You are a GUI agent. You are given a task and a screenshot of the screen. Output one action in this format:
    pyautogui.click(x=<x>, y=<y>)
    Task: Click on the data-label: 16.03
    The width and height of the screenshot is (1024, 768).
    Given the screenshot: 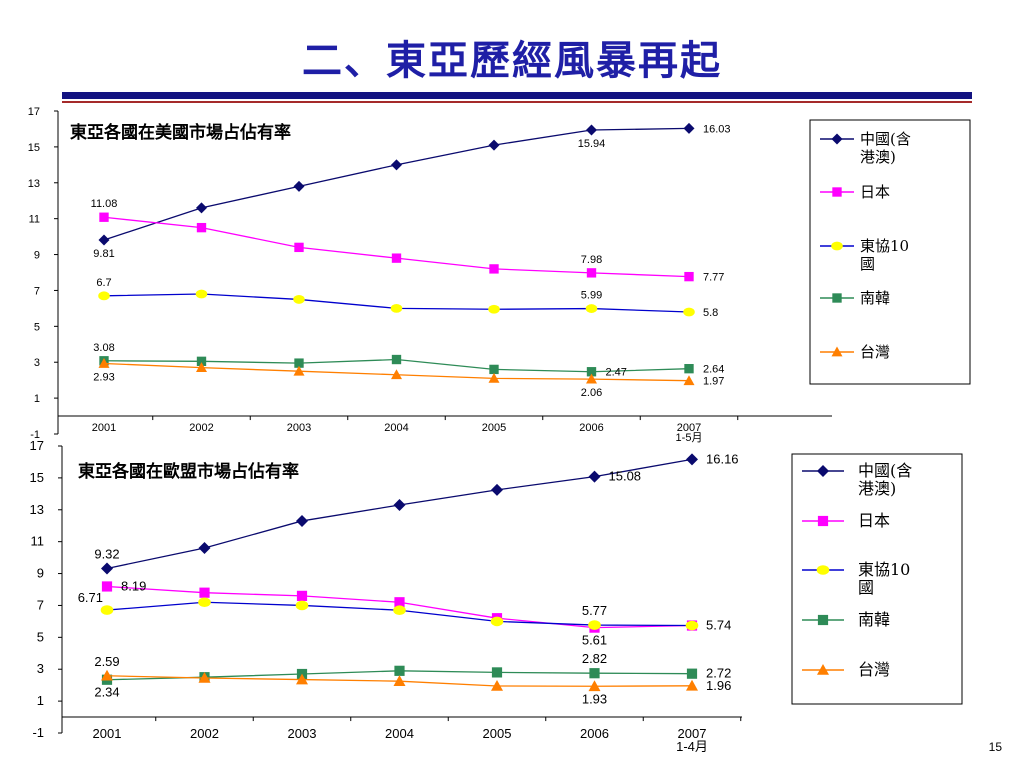 What is the action you would take?
    pyautogui.click(x=717, y=129)
    